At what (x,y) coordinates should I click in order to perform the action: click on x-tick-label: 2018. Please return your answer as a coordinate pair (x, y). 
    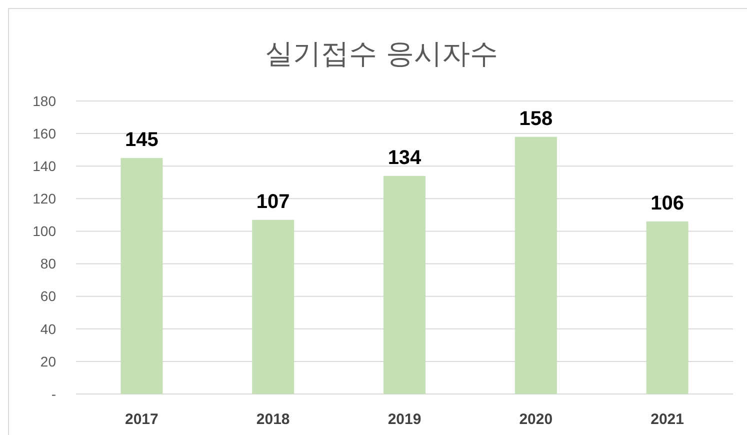
    Looking at the image, I should click on (273, 419).